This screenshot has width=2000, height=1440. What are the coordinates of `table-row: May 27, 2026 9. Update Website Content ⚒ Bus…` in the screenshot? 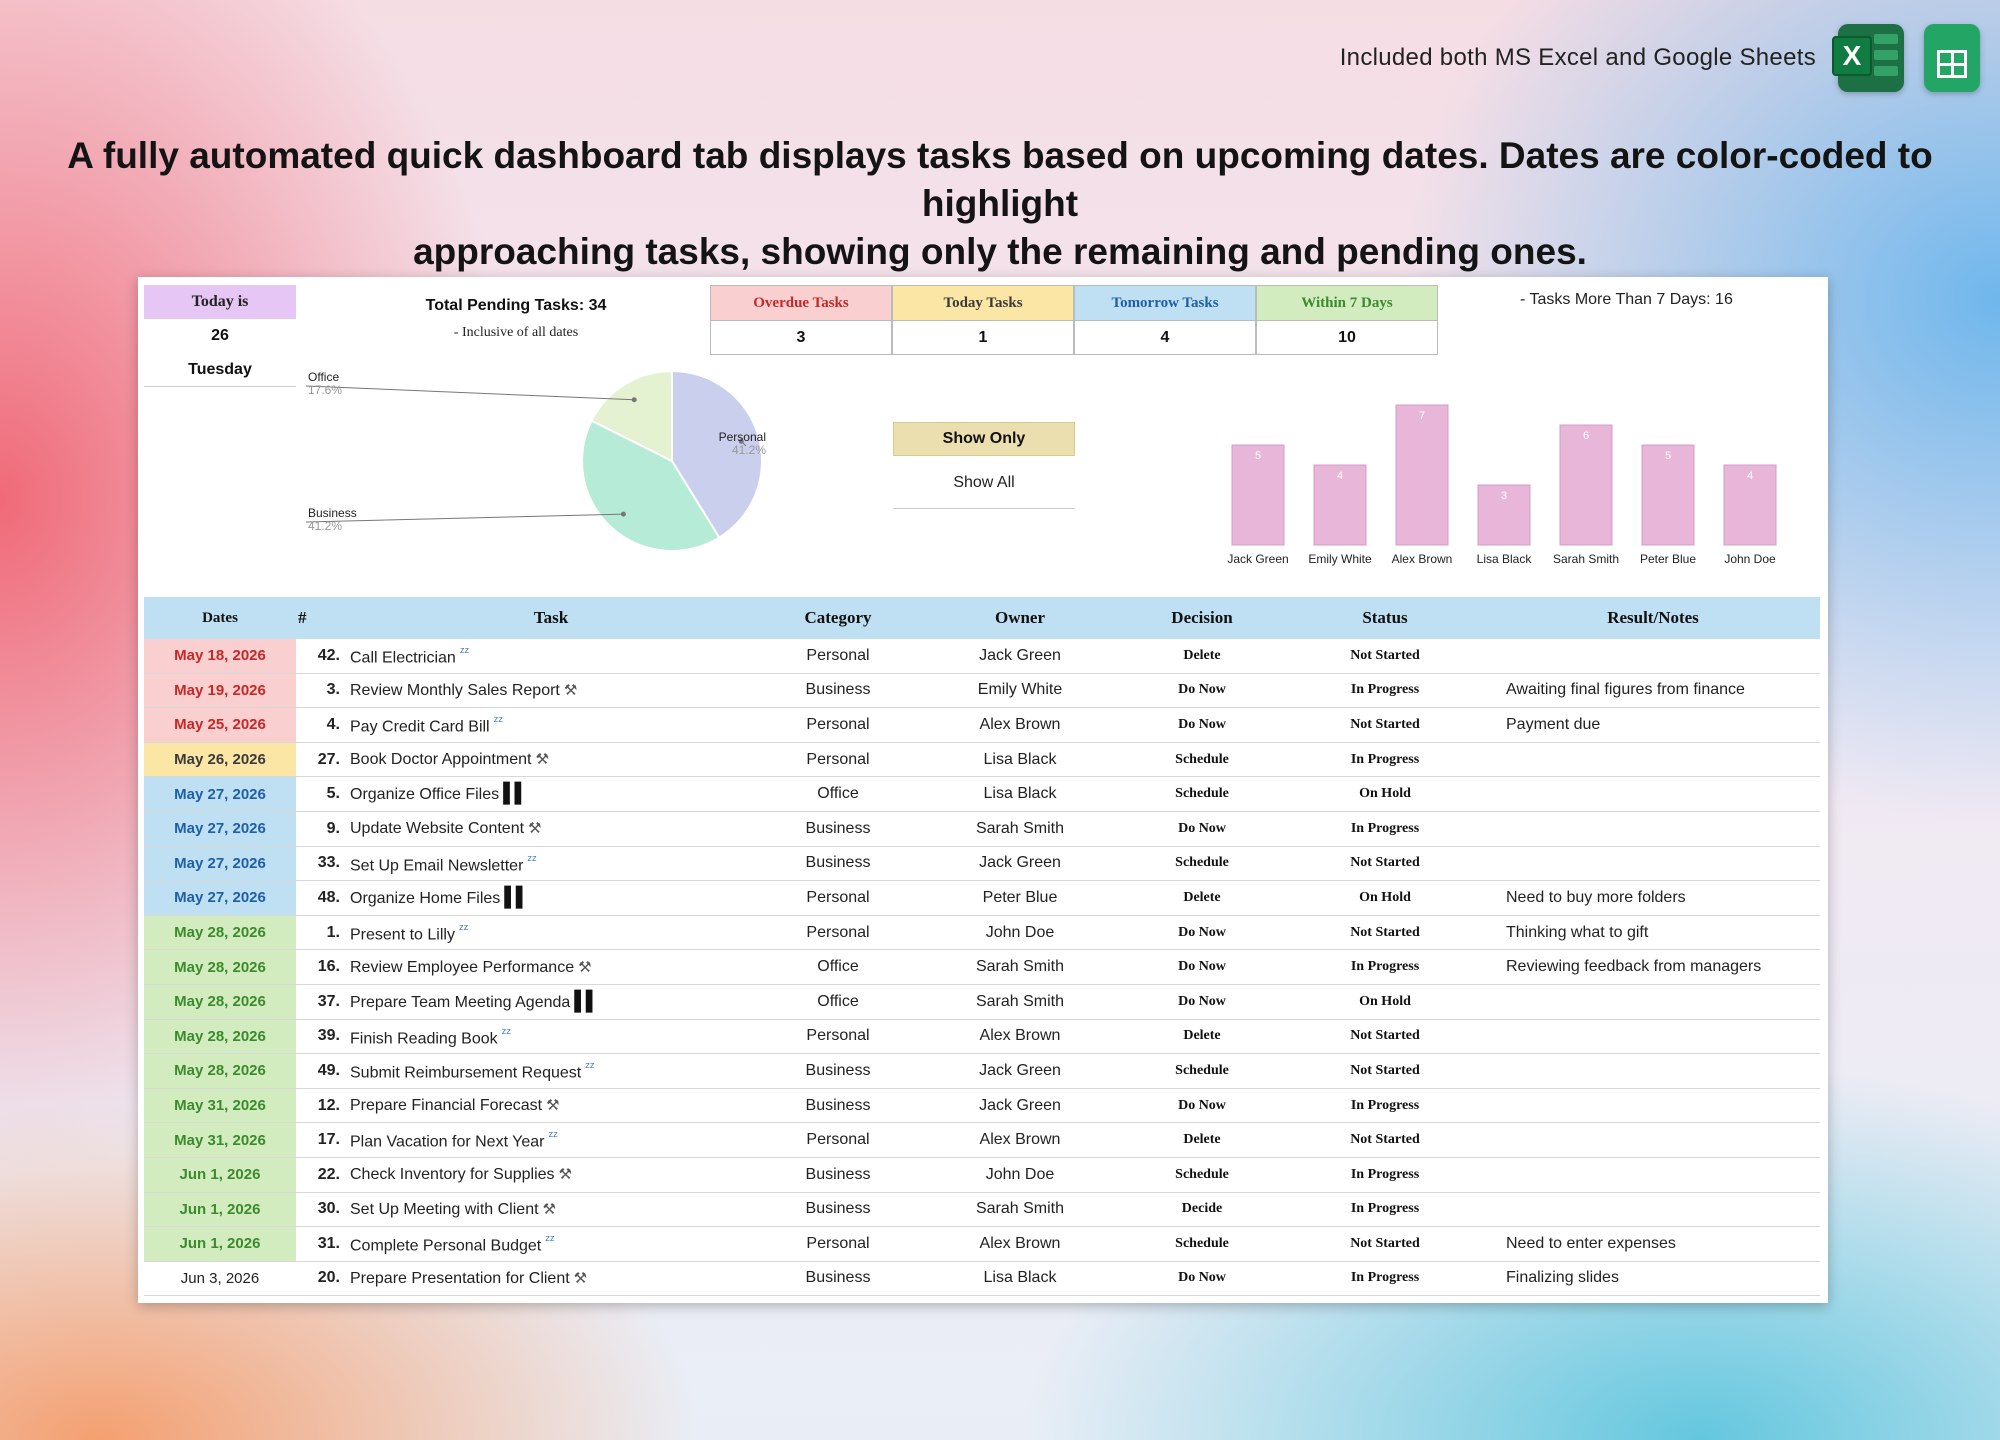 It's located at (982, 829).